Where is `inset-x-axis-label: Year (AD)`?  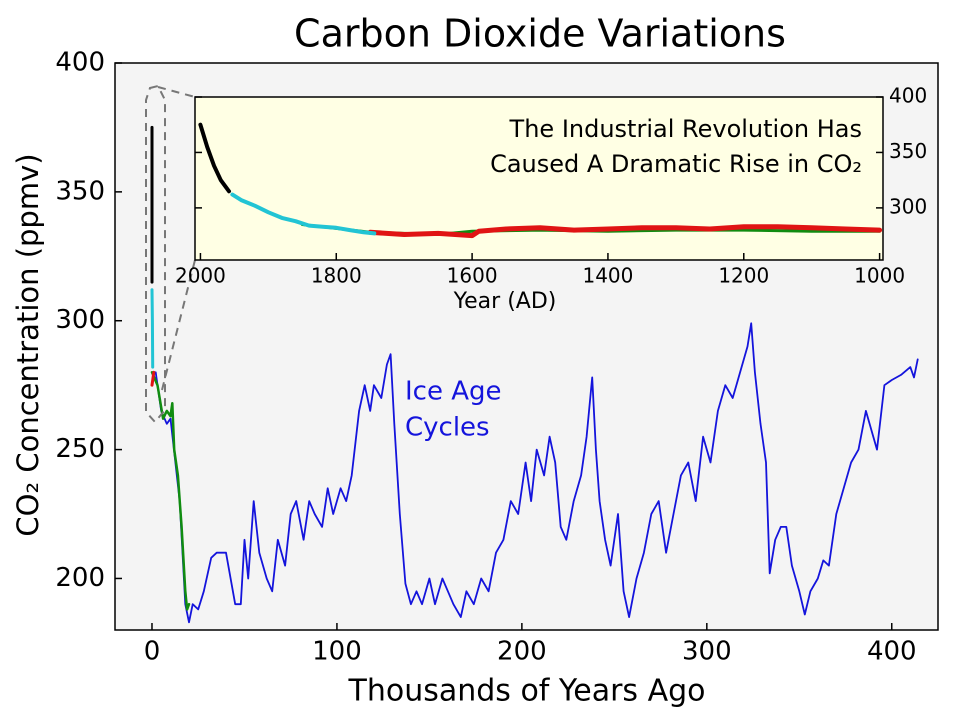
inset-x-axis-label: Year (AD) is located at coordinates (505, 301).